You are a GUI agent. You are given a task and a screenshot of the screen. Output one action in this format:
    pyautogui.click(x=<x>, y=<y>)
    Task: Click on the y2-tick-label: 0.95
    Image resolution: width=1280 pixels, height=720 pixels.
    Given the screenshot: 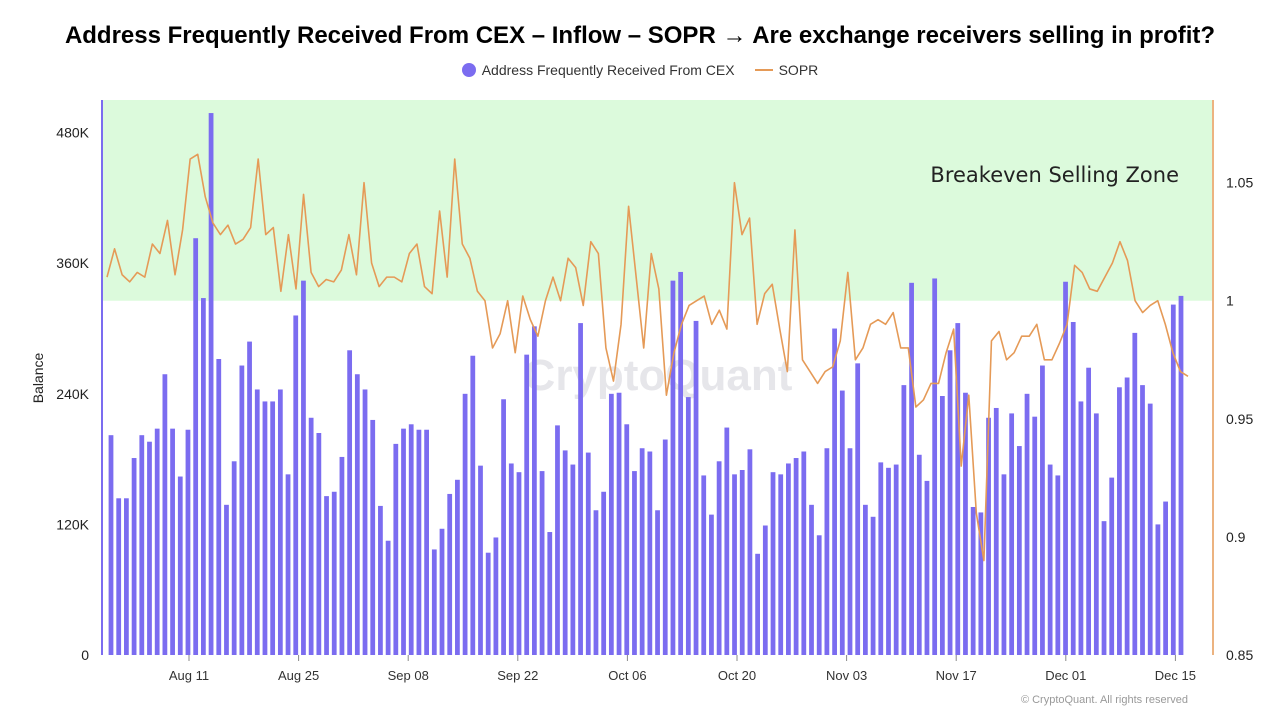 What is the action you would take?
    pyautogui.click(x=1239, y=419)
    